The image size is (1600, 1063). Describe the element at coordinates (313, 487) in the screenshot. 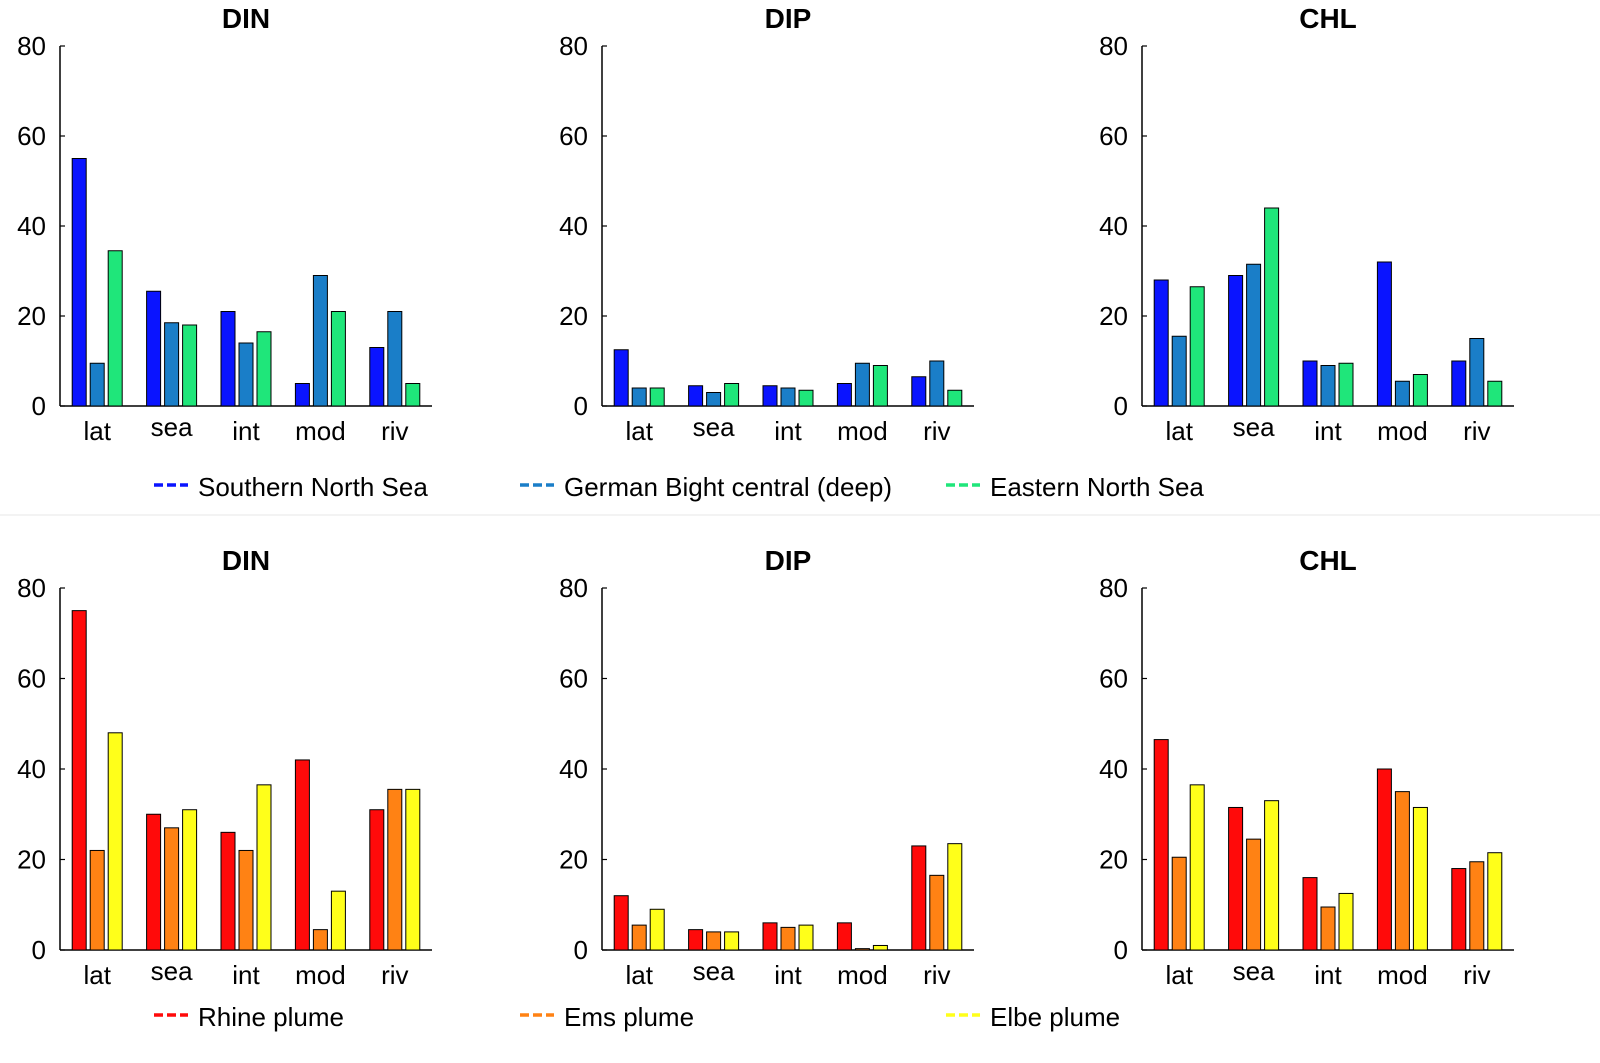

I see `legend-label: Southern North Sea` at that location.